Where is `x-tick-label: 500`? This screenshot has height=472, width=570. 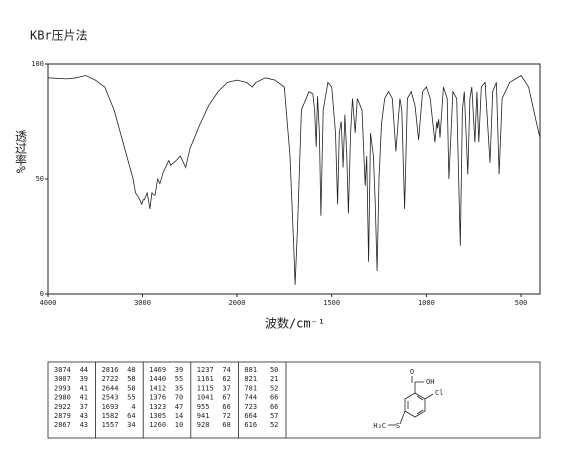
x-tick-label: 500 is located at coordinates (521, 303).